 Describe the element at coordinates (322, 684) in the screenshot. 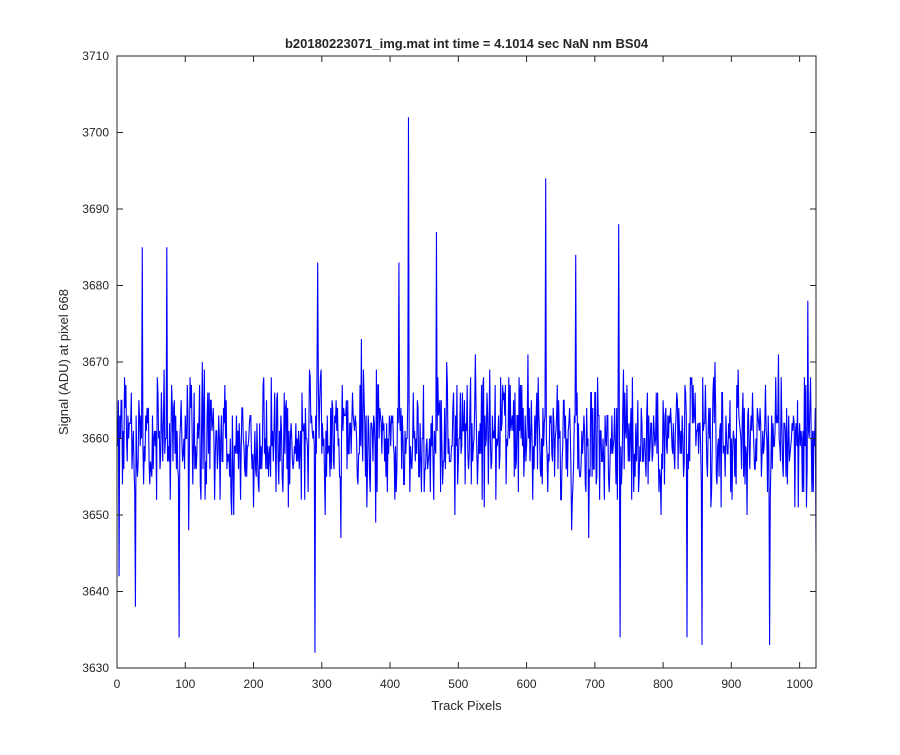

I see `x-tick-label: 300` at that location.